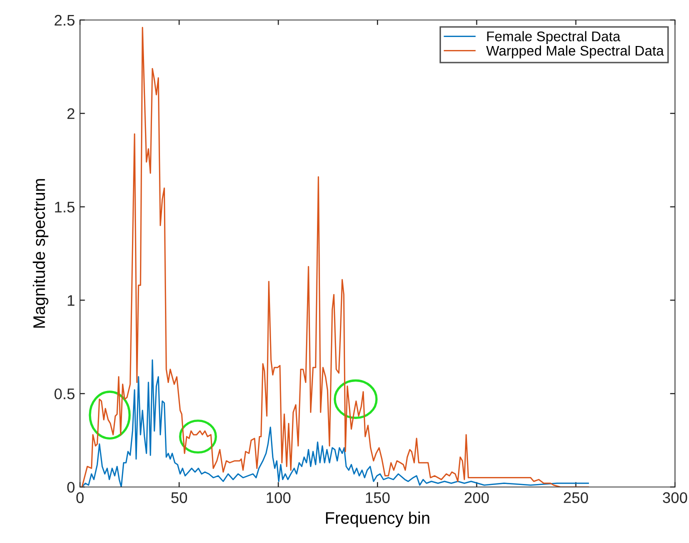  Describe the element at coordinates (378, 520) in the screenshot. I see `x-axis-title: Frequency bin` at that location.